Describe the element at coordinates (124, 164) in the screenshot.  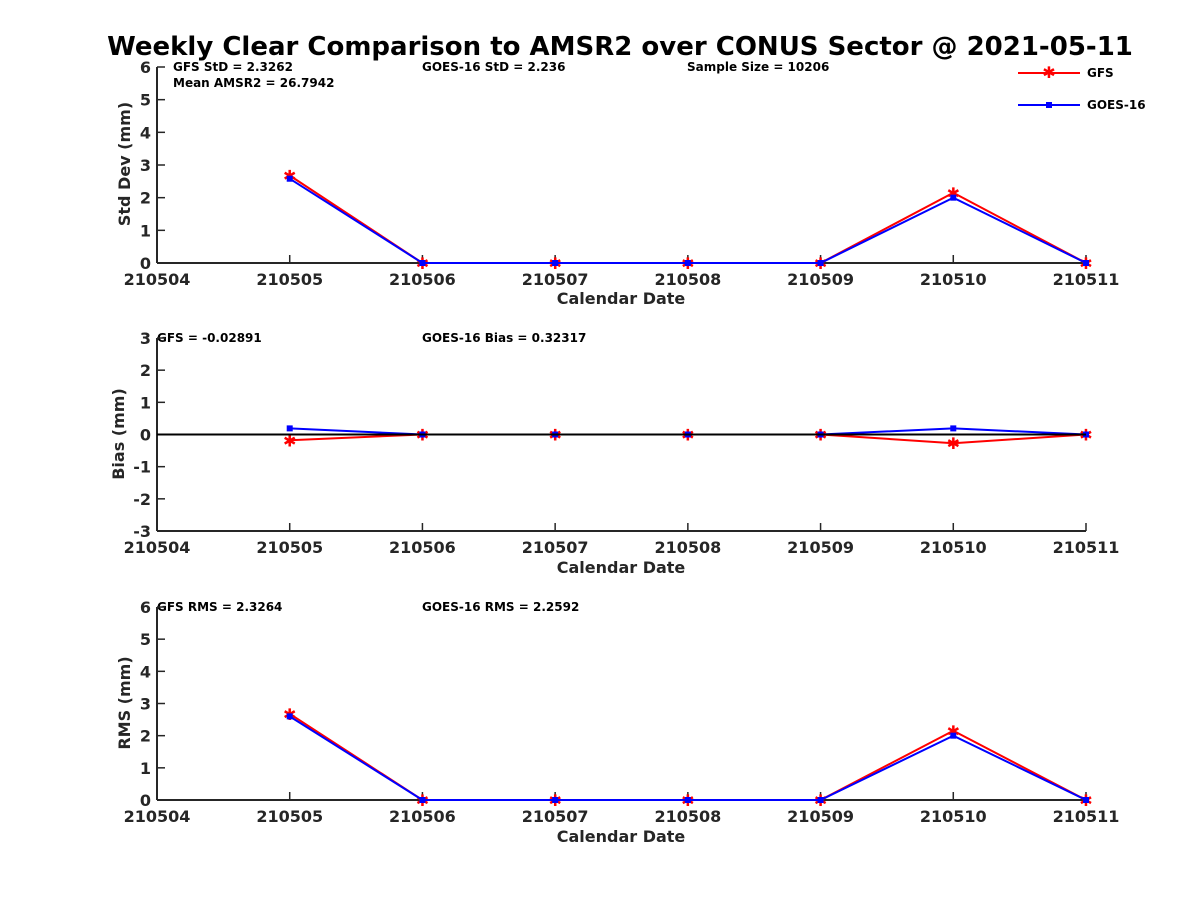
I see `y-axis-label: Std Dev (mm)` at that location.